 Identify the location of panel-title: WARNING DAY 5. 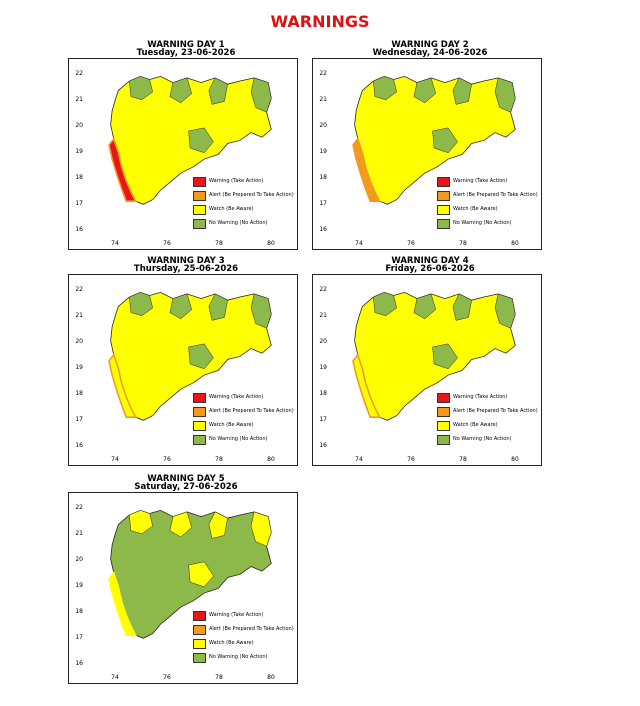
(186, 479).